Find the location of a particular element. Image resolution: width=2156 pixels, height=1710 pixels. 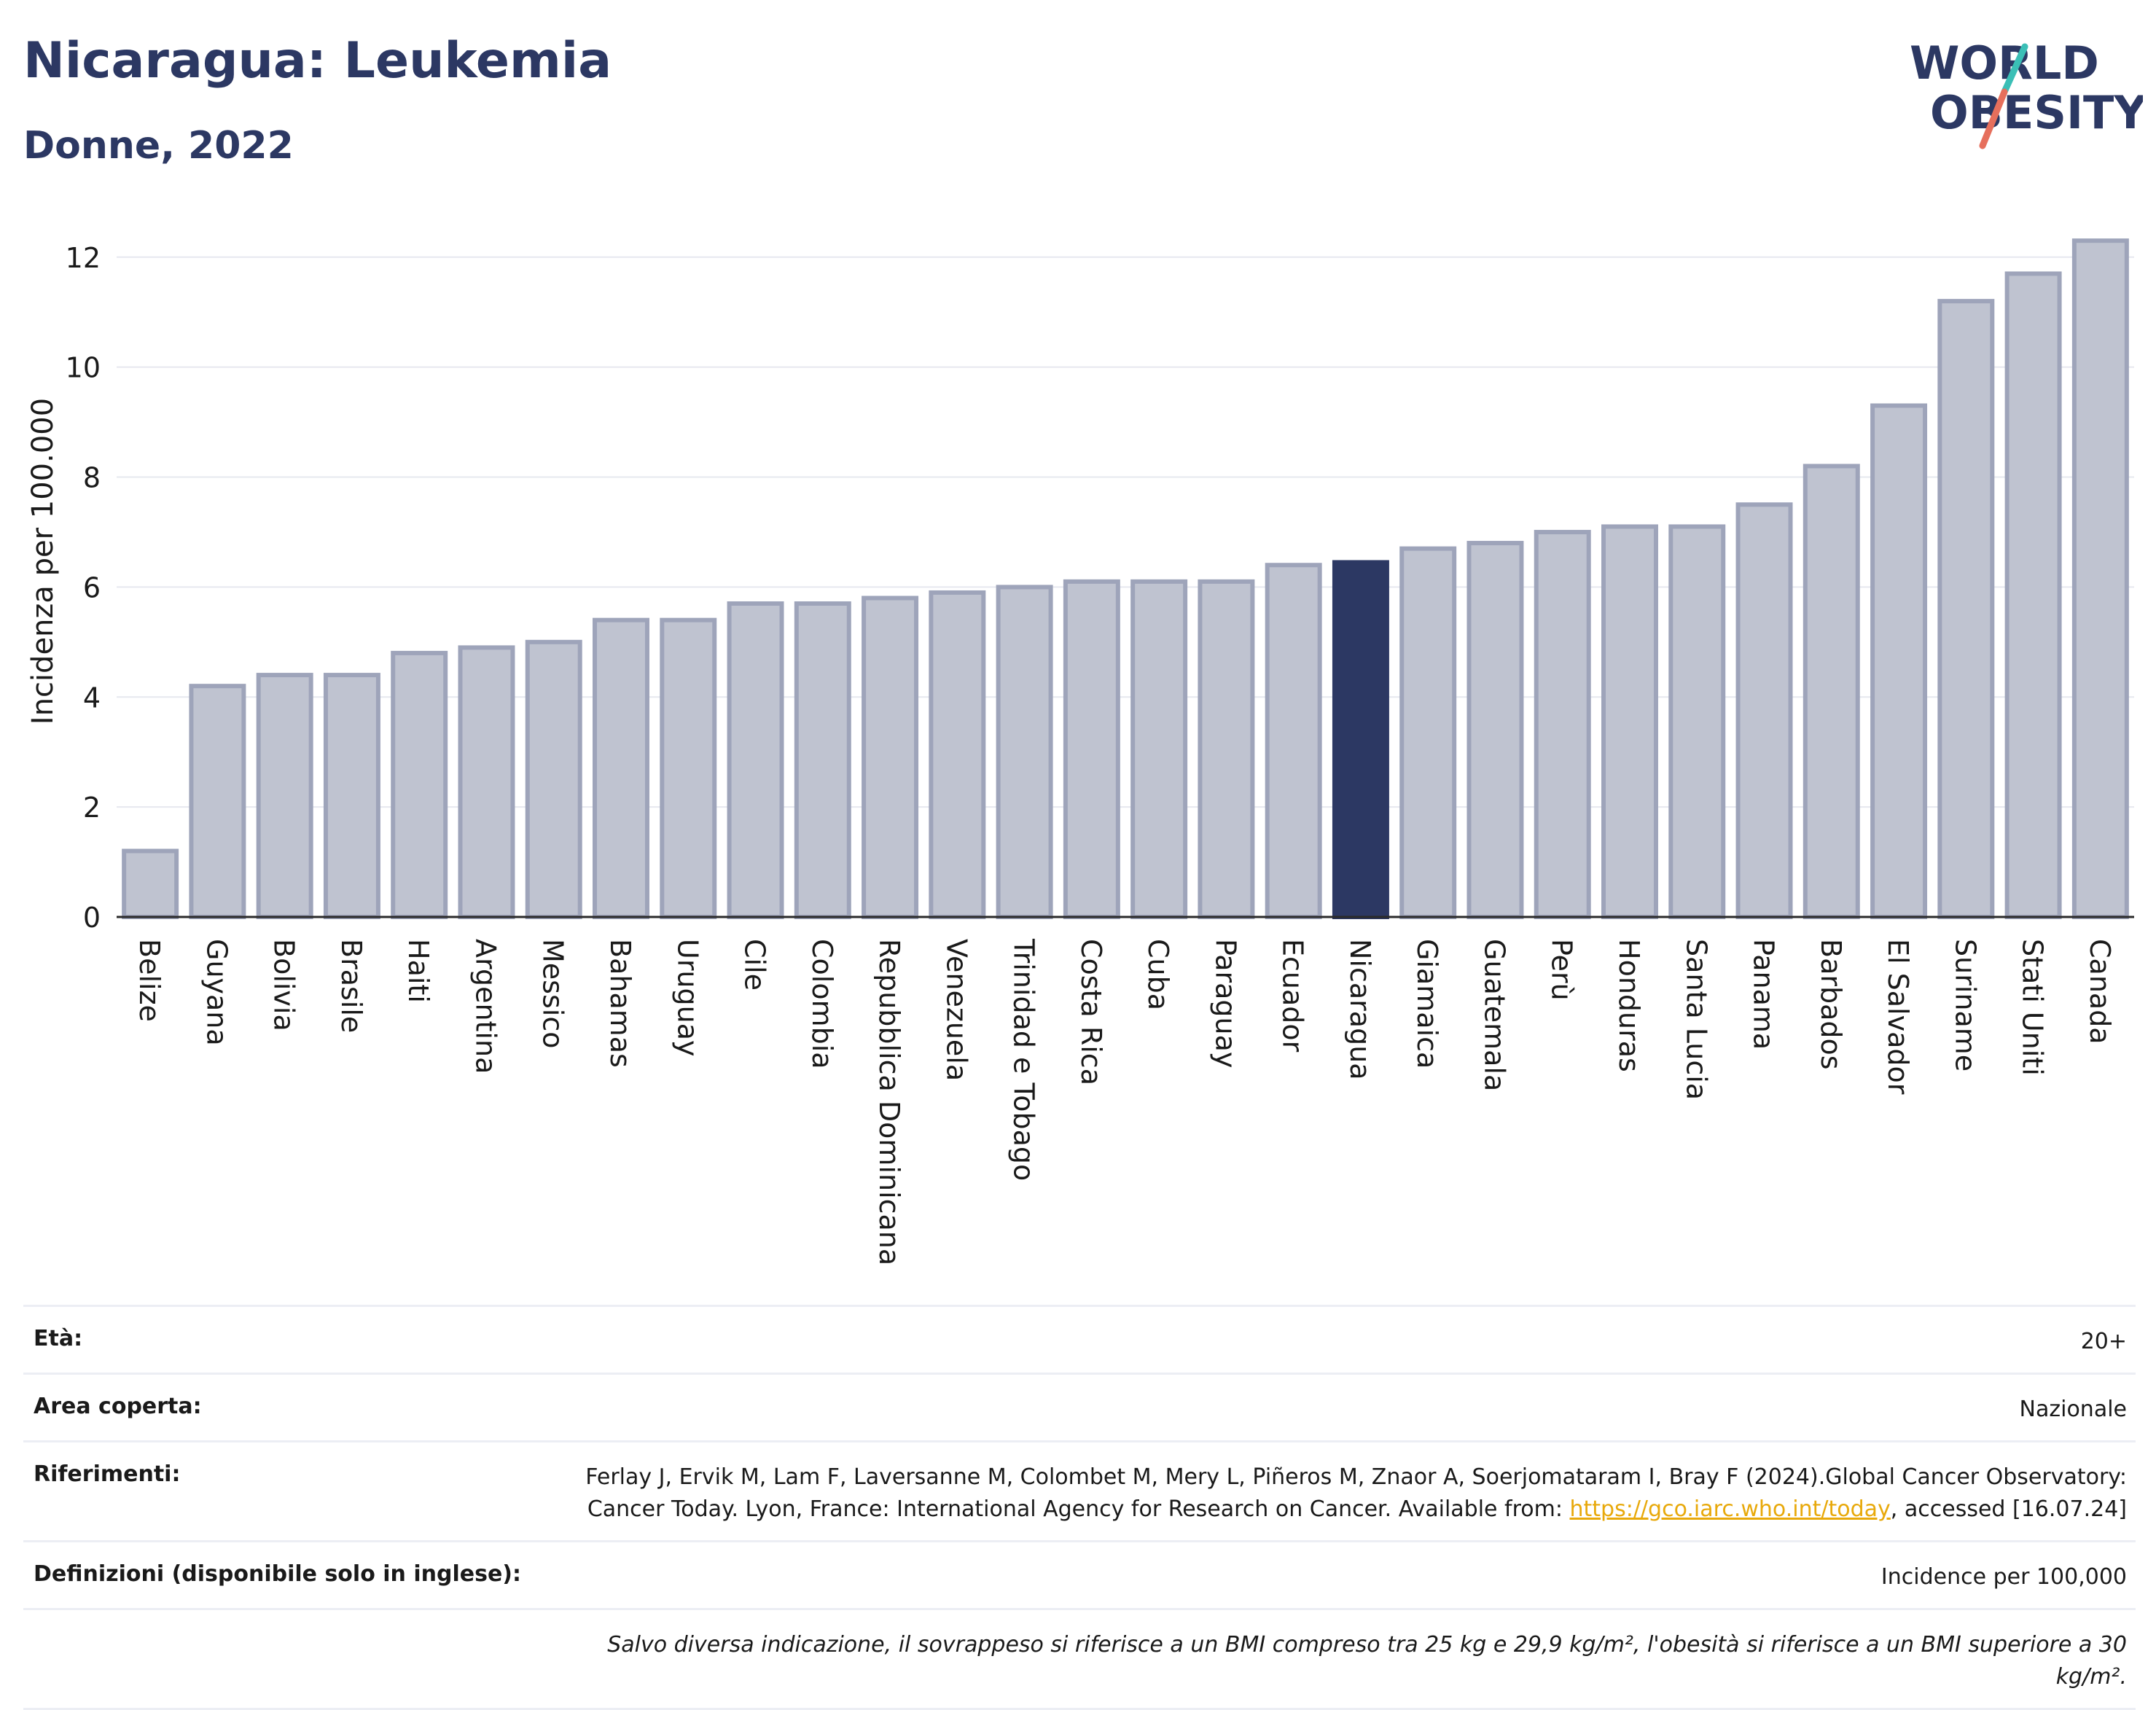

x-tick-label: Belize is located at coordinates (149, 981).